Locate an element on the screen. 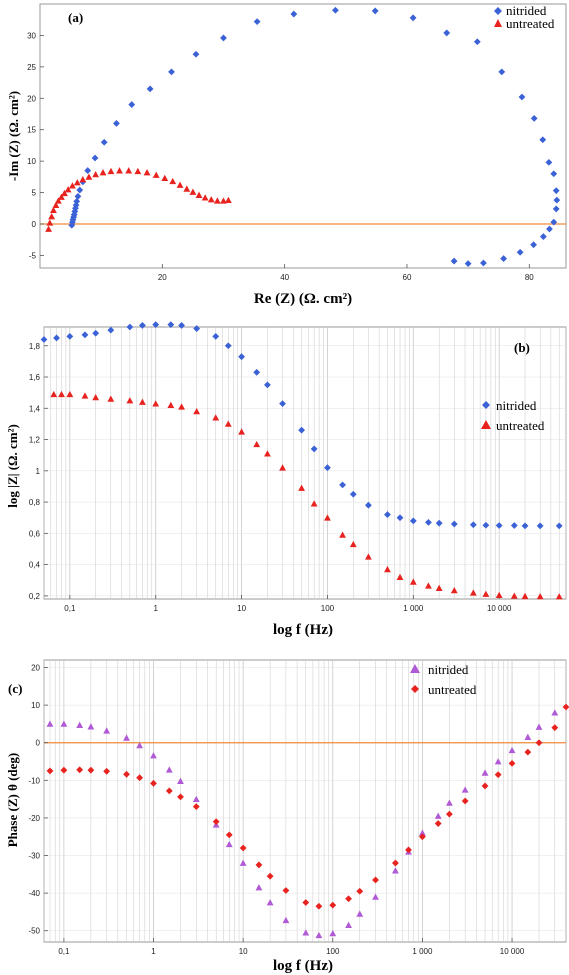 This screenshot has width=569, height=975. y-tick-label: 20 is located at coordinates (35, 668).